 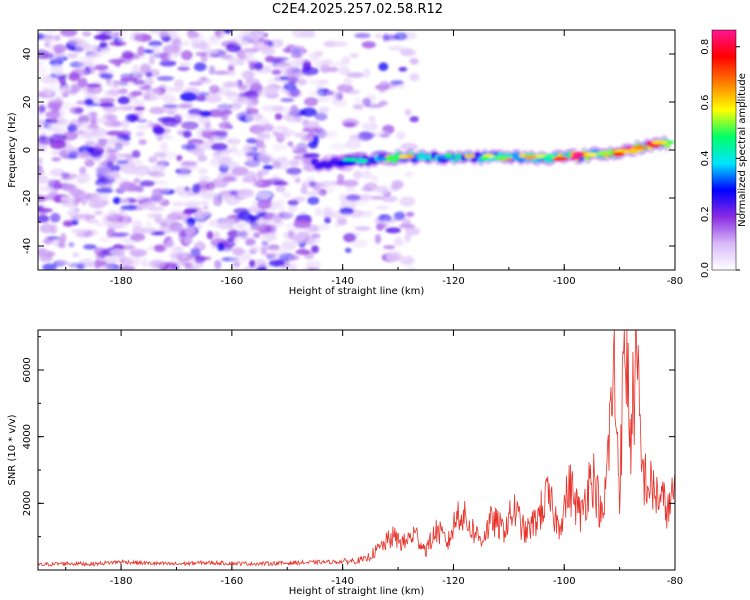 What do you see at coordinates (357, 9) in the screenshot?
I see `figure-title: C2E4.2025.257.02.58.R12` at bounding box center [357, 9].